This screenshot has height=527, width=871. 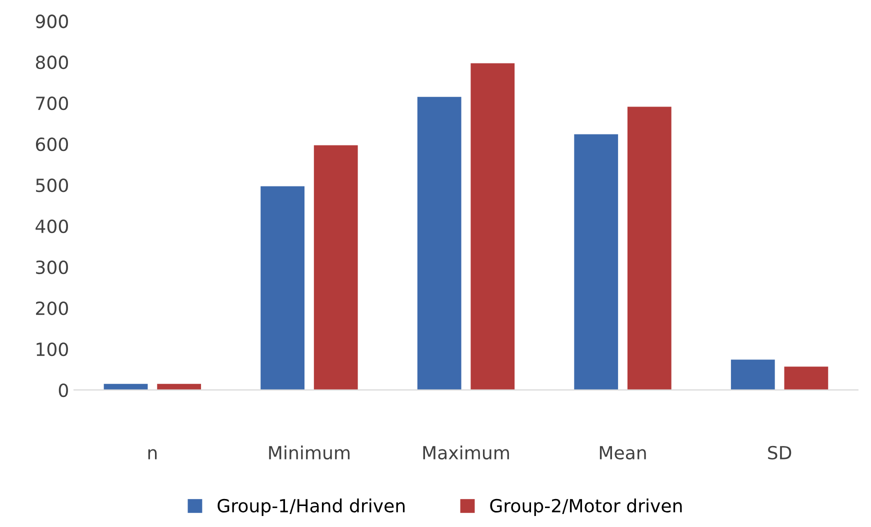 What do you see at coordinates (466, 453) in the screenshot?
I see `x-tick-label: Maximum` at bounding box center [466, 453].